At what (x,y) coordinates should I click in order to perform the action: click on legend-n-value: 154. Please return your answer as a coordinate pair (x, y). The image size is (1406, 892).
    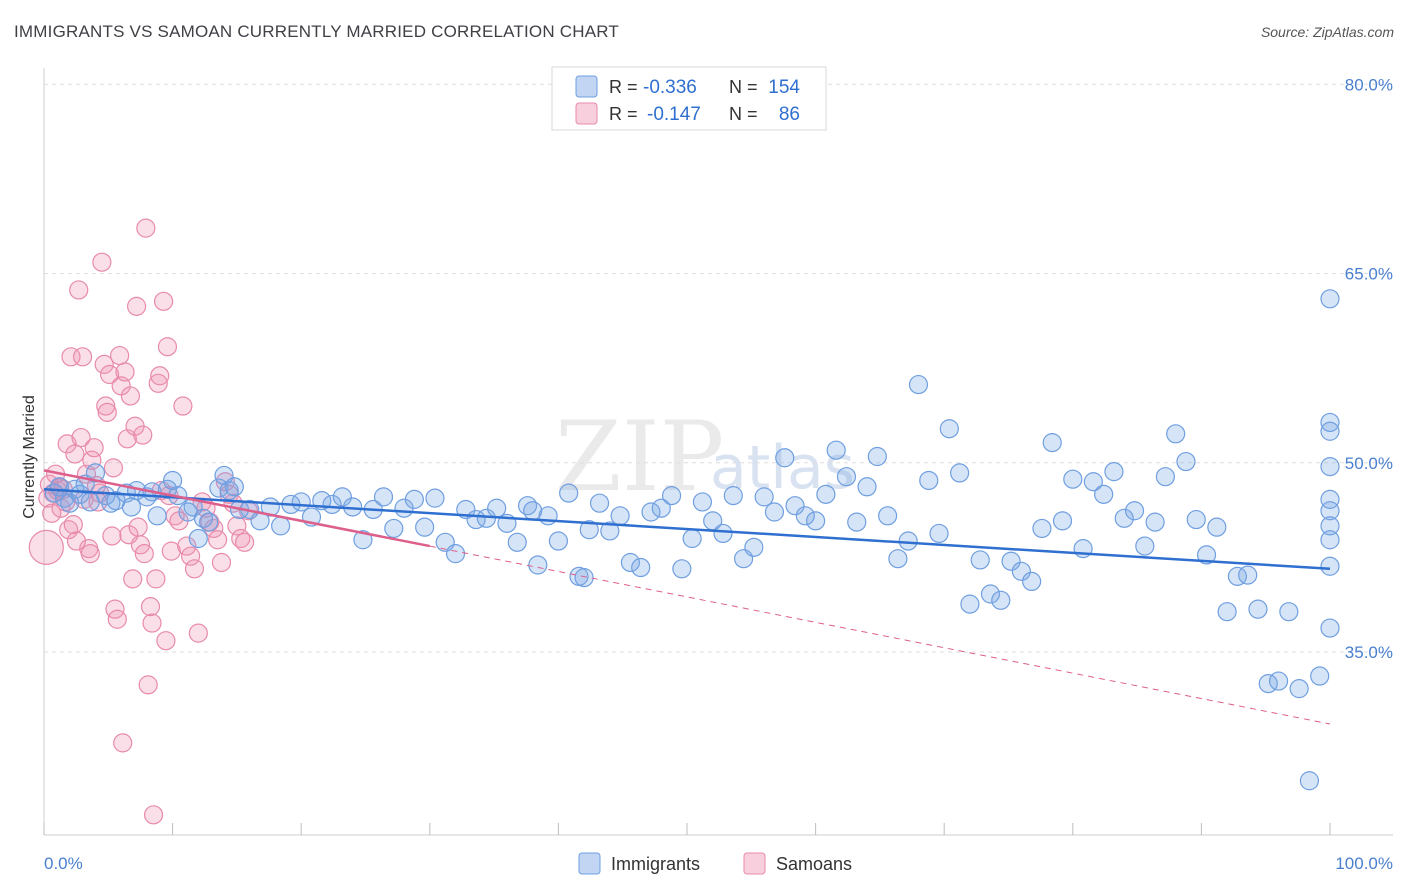
    Looking at the image, I should click on (784, 87).